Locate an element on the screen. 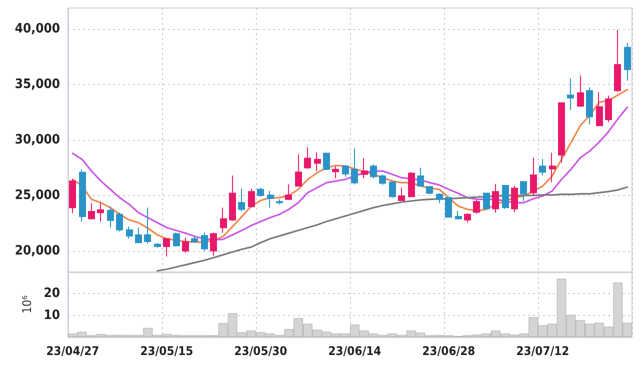 Image resolution: width=642 pixels, height=366 pixels. y-tick-label: 10 is located at coordinates (52, 315).